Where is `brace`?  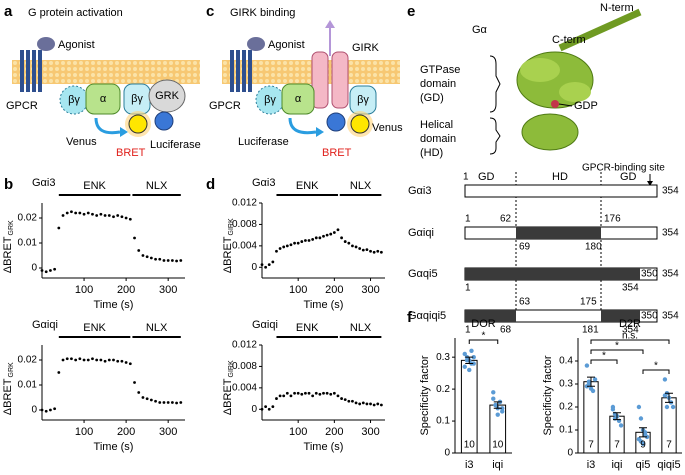 brace is located at coordinates (495, 136).